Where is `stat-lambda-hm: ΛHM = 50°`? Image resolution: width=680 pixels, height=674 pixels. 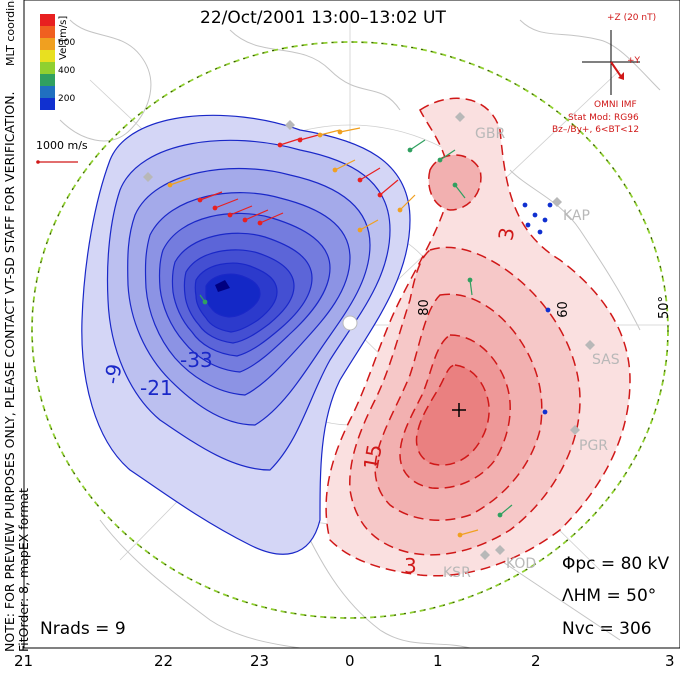
stat-lambda-hm: ΛHM = 50° is located at coordinates (609, 596).